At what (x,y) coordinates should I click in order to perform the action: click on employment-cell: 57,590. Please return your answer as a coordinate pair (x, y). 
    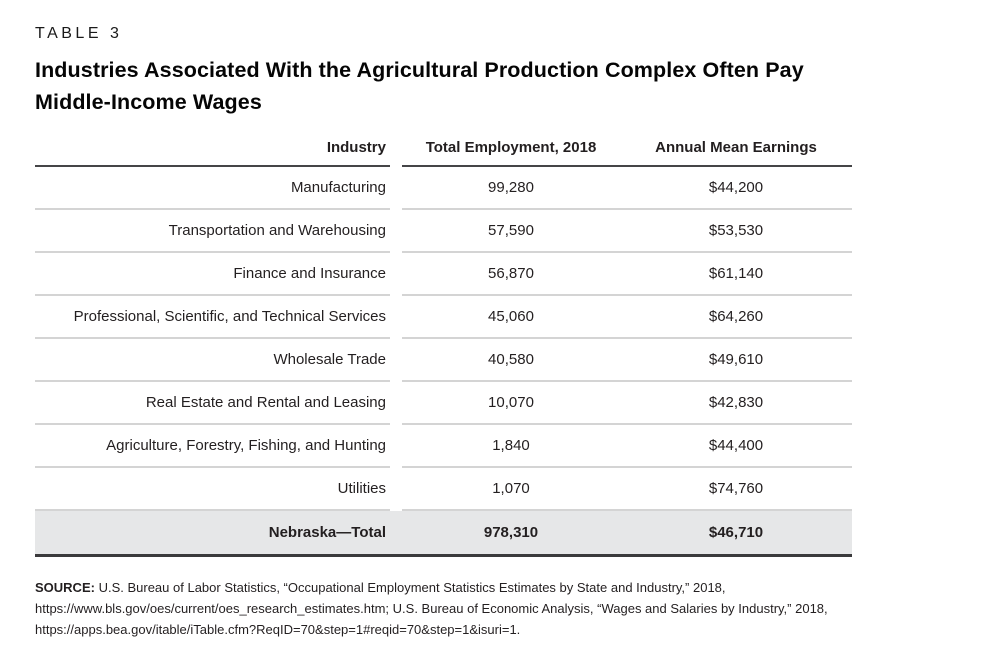
    Looking at the image, I should click on (511, 230).